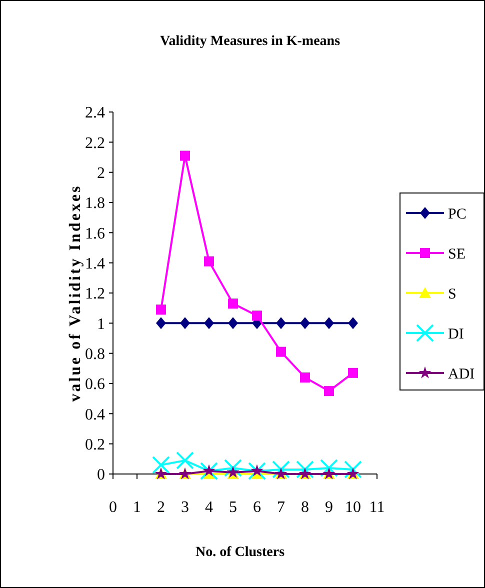 This screenshot has width=485, height=588. I want to click on x-tick-label: 10, so click(353, 507).